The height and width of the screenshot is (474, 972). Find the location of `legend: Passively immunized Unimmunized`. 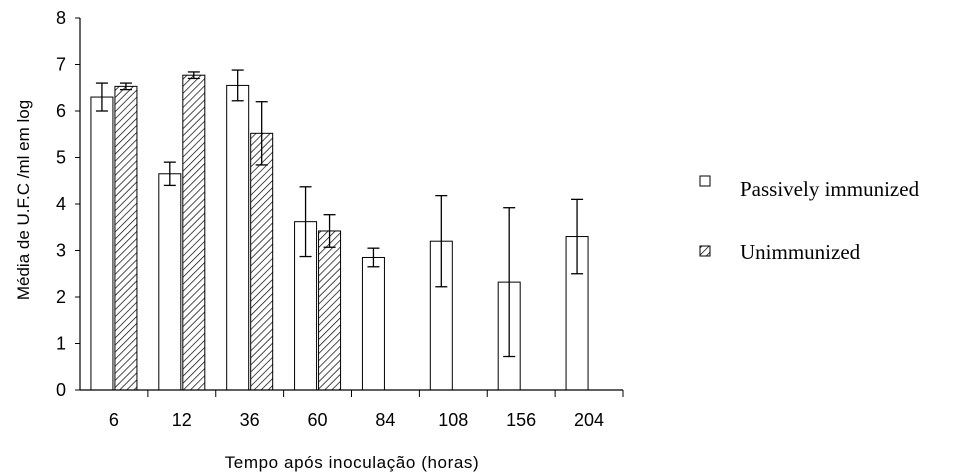

legend: Passively immunized Unimmunized is located at coordinates (809, 219).